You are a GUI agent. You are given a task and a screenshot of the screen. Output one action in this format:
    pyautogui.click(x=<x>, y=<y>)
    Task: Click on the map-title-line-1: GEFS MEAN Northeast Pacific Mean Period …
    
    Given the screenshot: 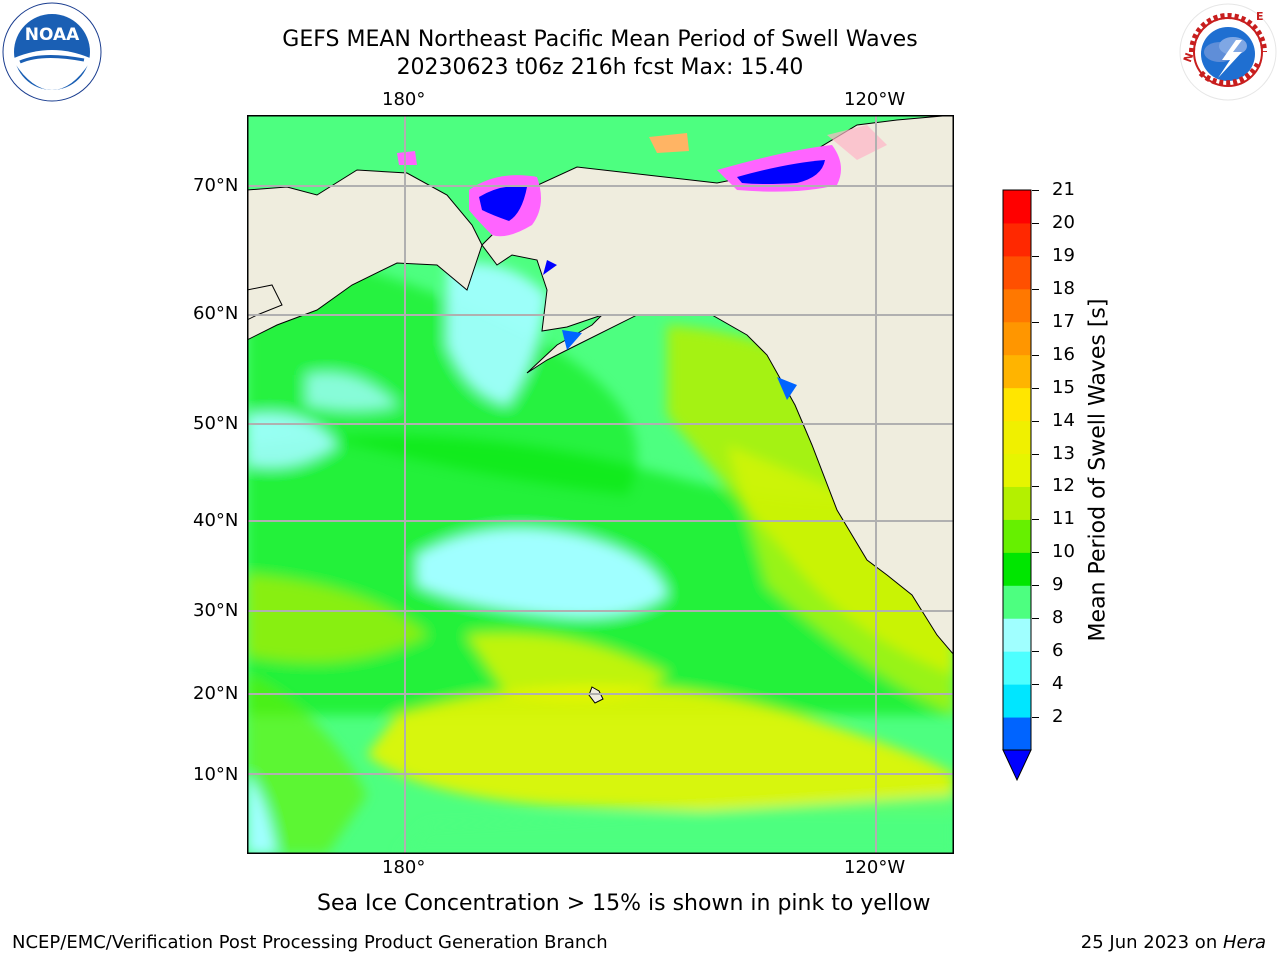 What is the action you would take?
    pyautogui.click(x=600, y=39)
    